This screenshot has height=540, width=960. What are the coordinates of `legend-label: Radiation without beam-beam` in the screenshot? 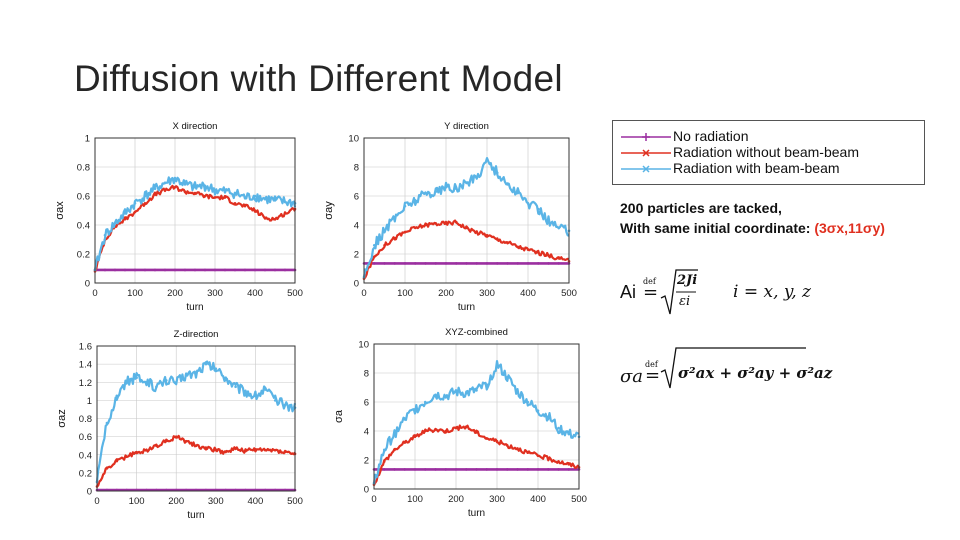 It's located at (766, 152).